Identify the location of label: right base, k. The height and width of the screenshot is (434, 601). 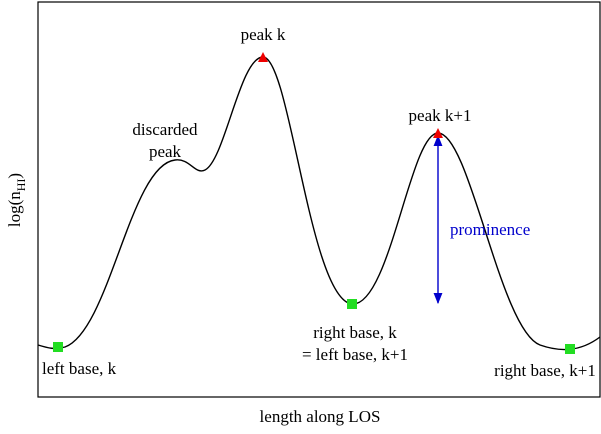
(355, 332).